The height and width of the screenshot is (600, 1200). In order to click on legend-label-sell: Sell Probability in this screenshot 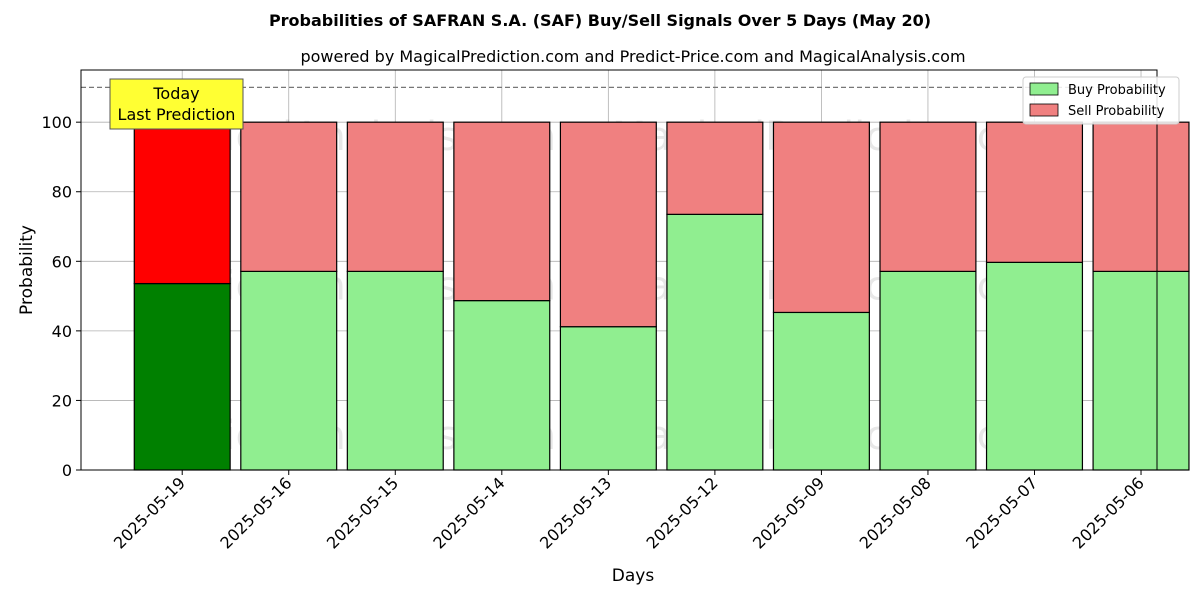, I will do `click(1116, 111)`.